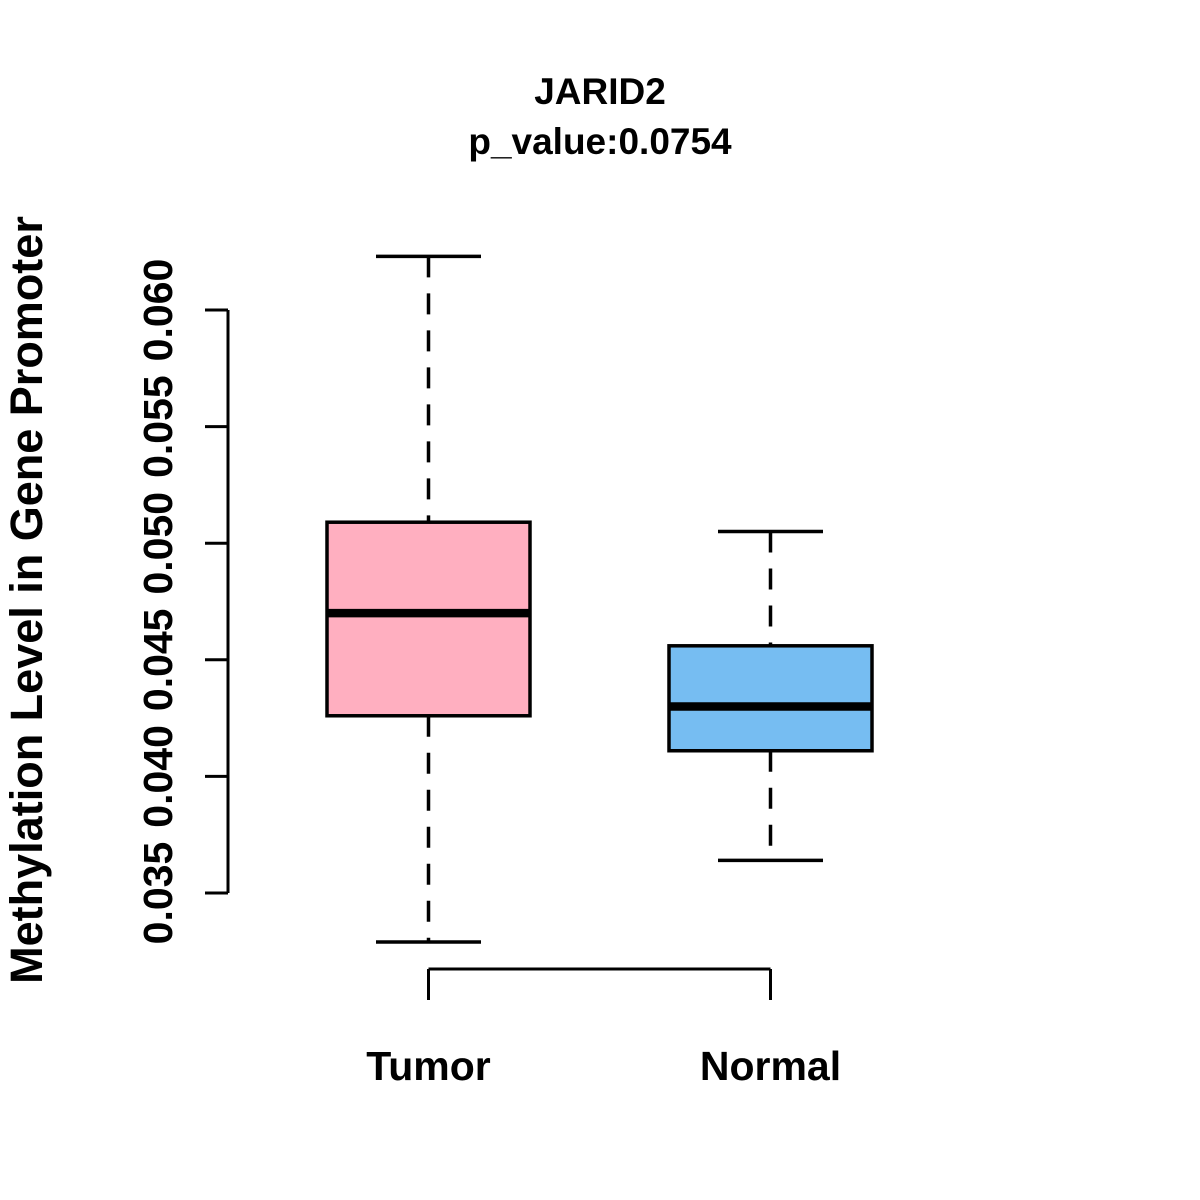 The height and width of the screenshot is (1200, 1200). Describe the element at coordinates (158, 659) in the screenshot. I see `y-tick-label: 0.045` at that location.